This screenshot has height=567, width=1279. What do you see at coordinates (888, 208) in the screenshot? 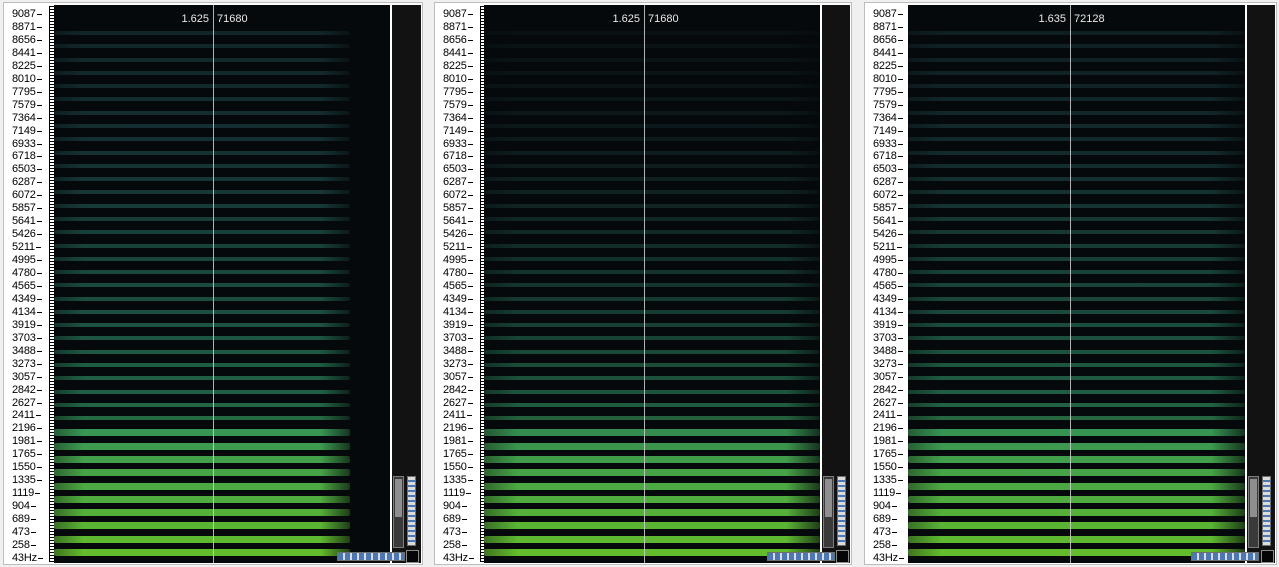
I see `frequency-label: 5857` at bounding box center [888, 208].